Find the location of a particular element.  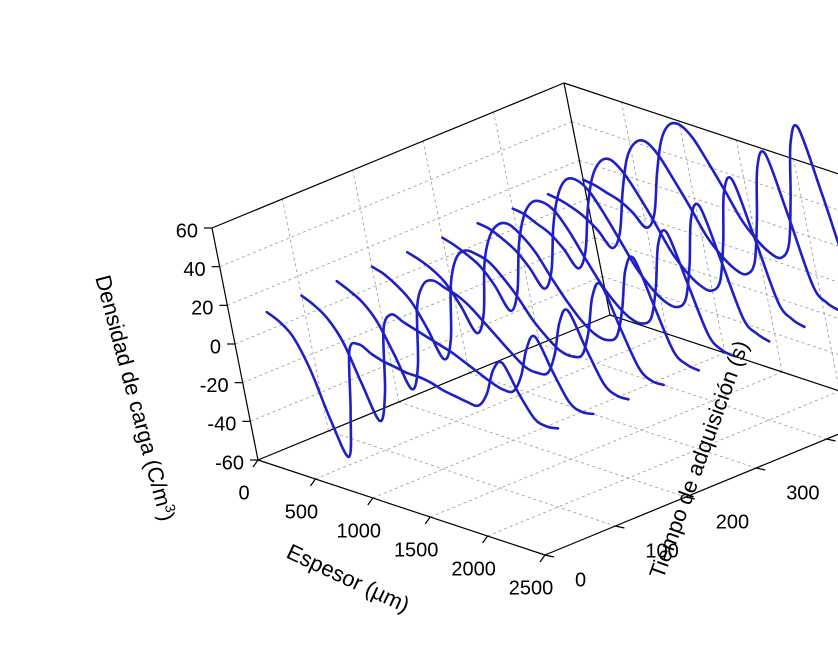

x-tick-label: 2000 is located at coordinates (473, 569).